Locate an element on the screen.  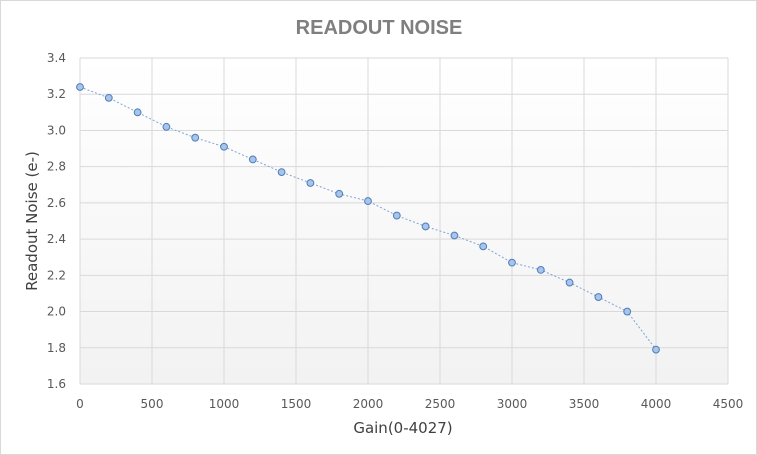
y-tick-label: 3.4 is located at coordinates (56, 58).